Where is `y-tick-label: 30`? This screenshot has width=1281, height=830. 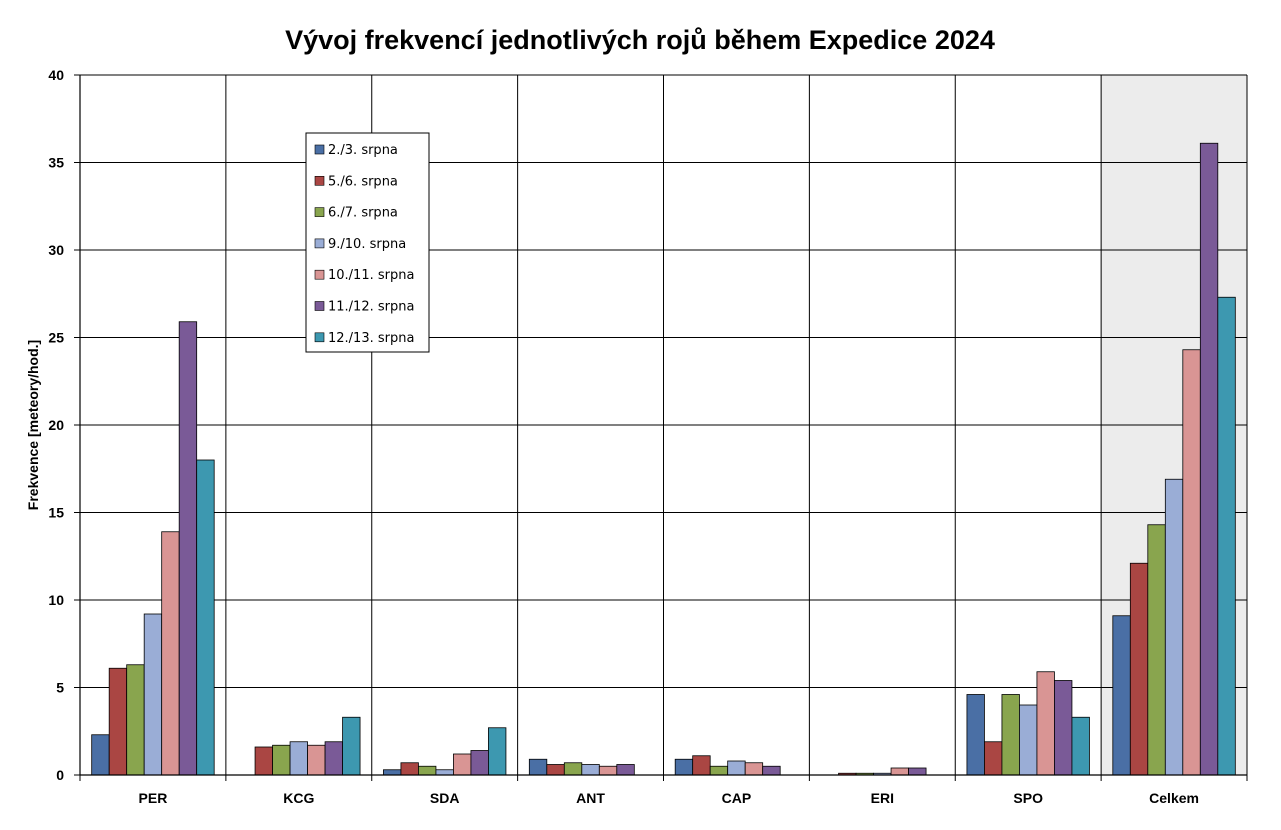
y-tick-label: 30 is located at coordinates (56, 250).